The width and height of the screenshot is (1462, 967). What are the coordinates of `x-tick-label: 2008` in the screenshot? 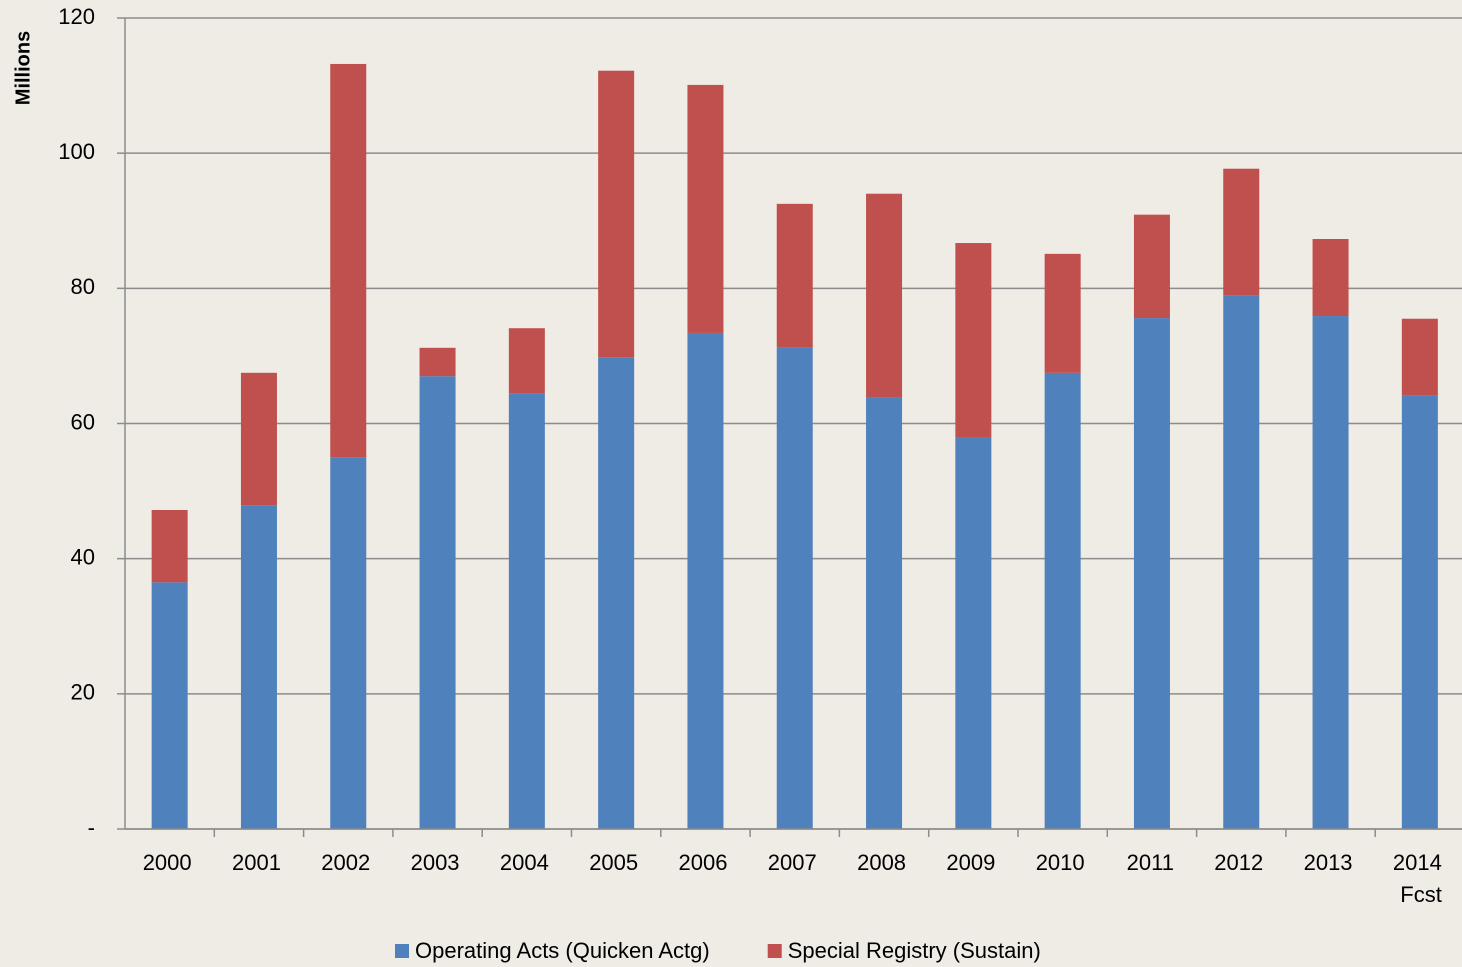 It's located at (882, 862).